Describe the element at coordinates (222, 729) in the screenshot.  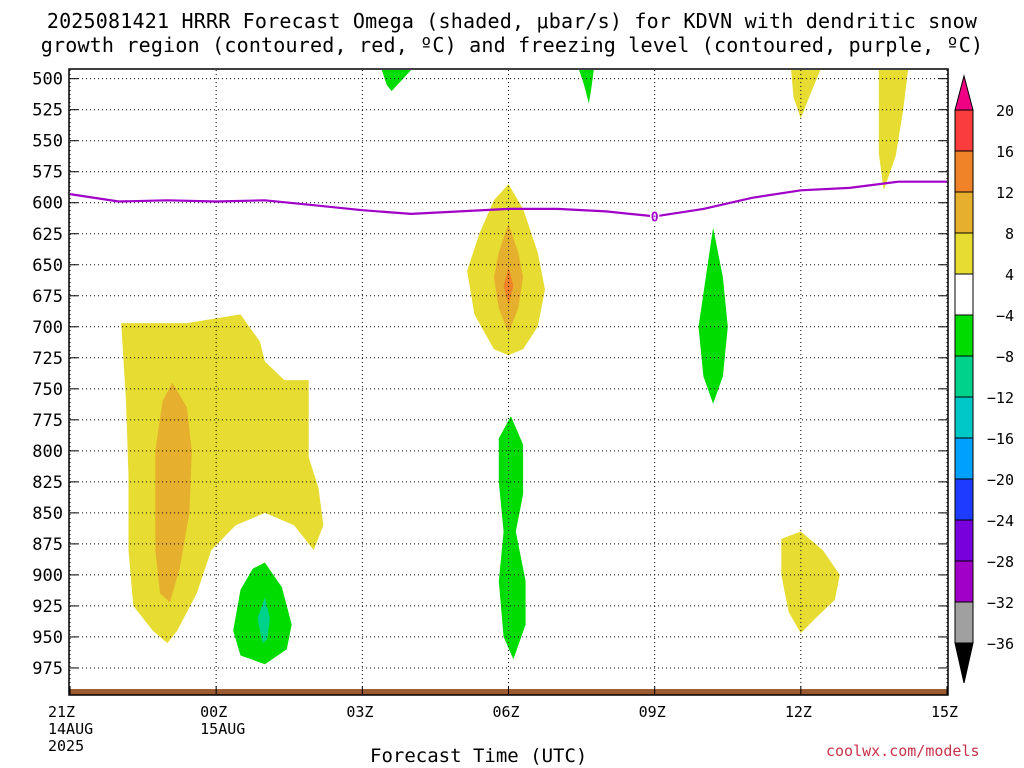
I see `x-tick-label: 15AUG` at that location.